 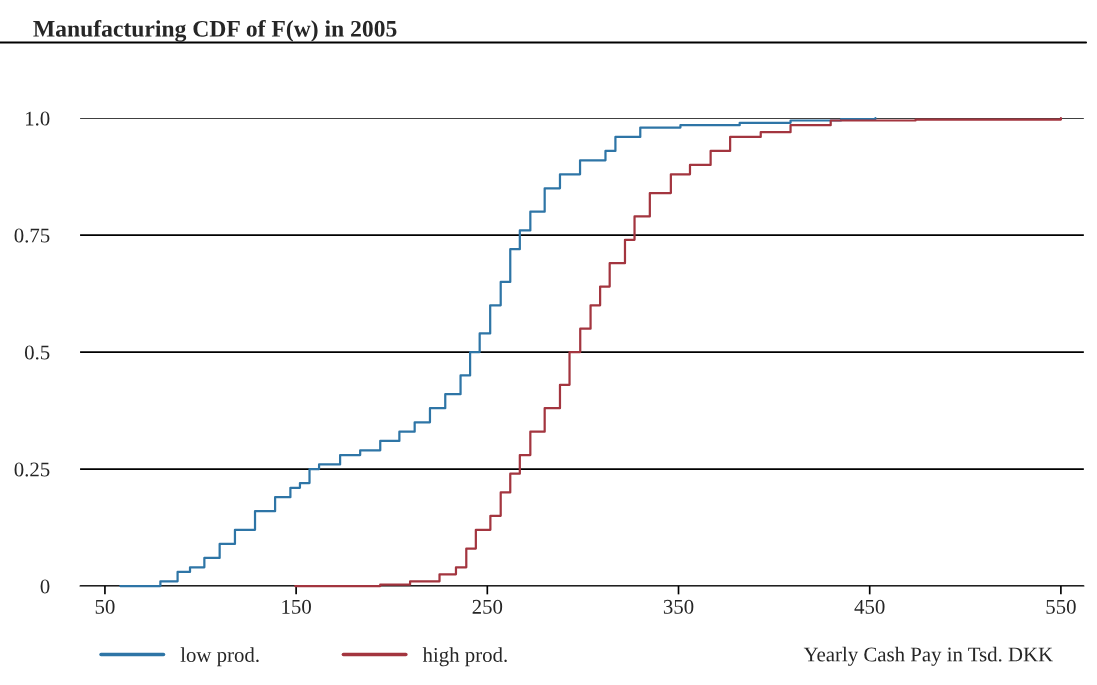 What do you see at coordinates (928, 656) in the screenshot?
I see `x-axis-title: Yearly Cash Pay in Tsd. DKK` at bounding box center [928, 656].